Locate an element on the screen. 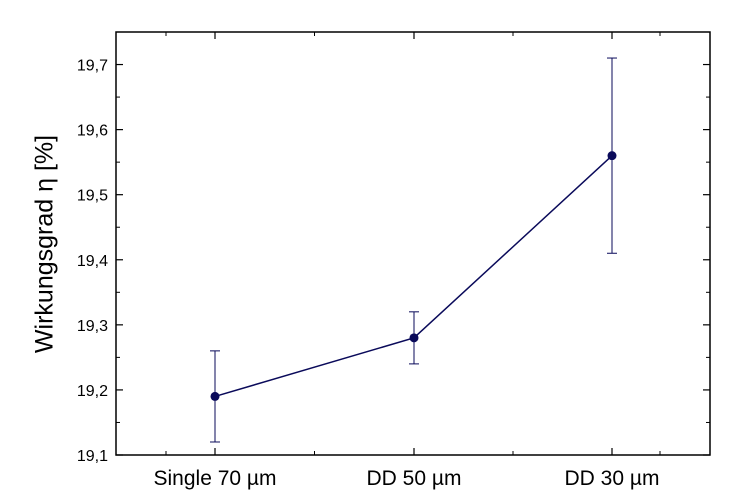 The width and height of the screenshot is (729, 504). x-tick-label: Single 70 µm is located at coordinates (215, 478).